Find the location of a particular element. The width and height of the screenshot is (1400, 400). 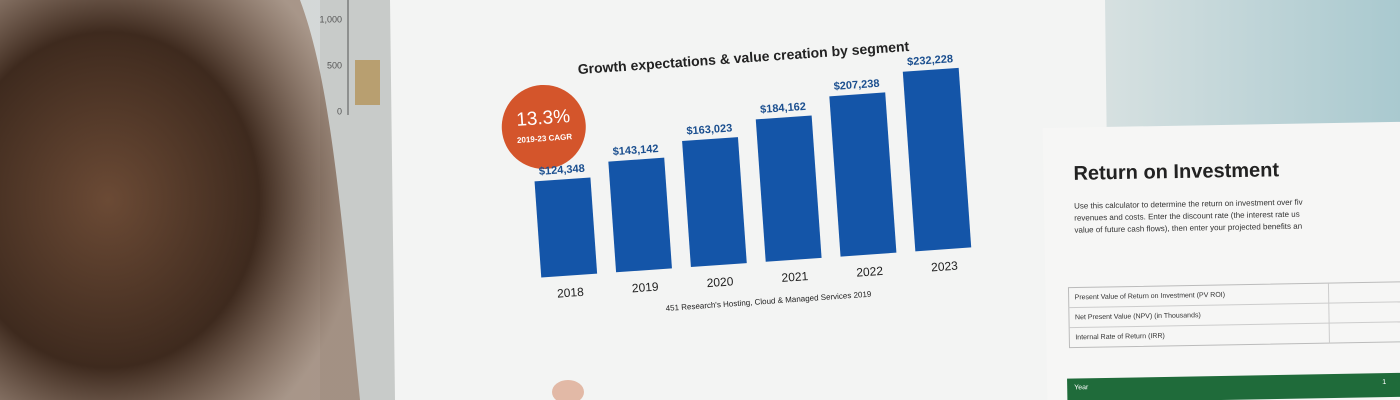

roi-header-cell: 1 is located at coordinates (1384, 382).